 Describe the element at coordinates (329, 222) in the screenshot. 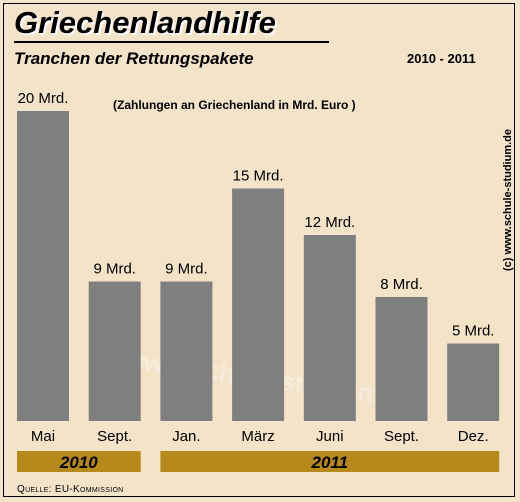

I see `data-label-4: 12 Mrd.` at that location.